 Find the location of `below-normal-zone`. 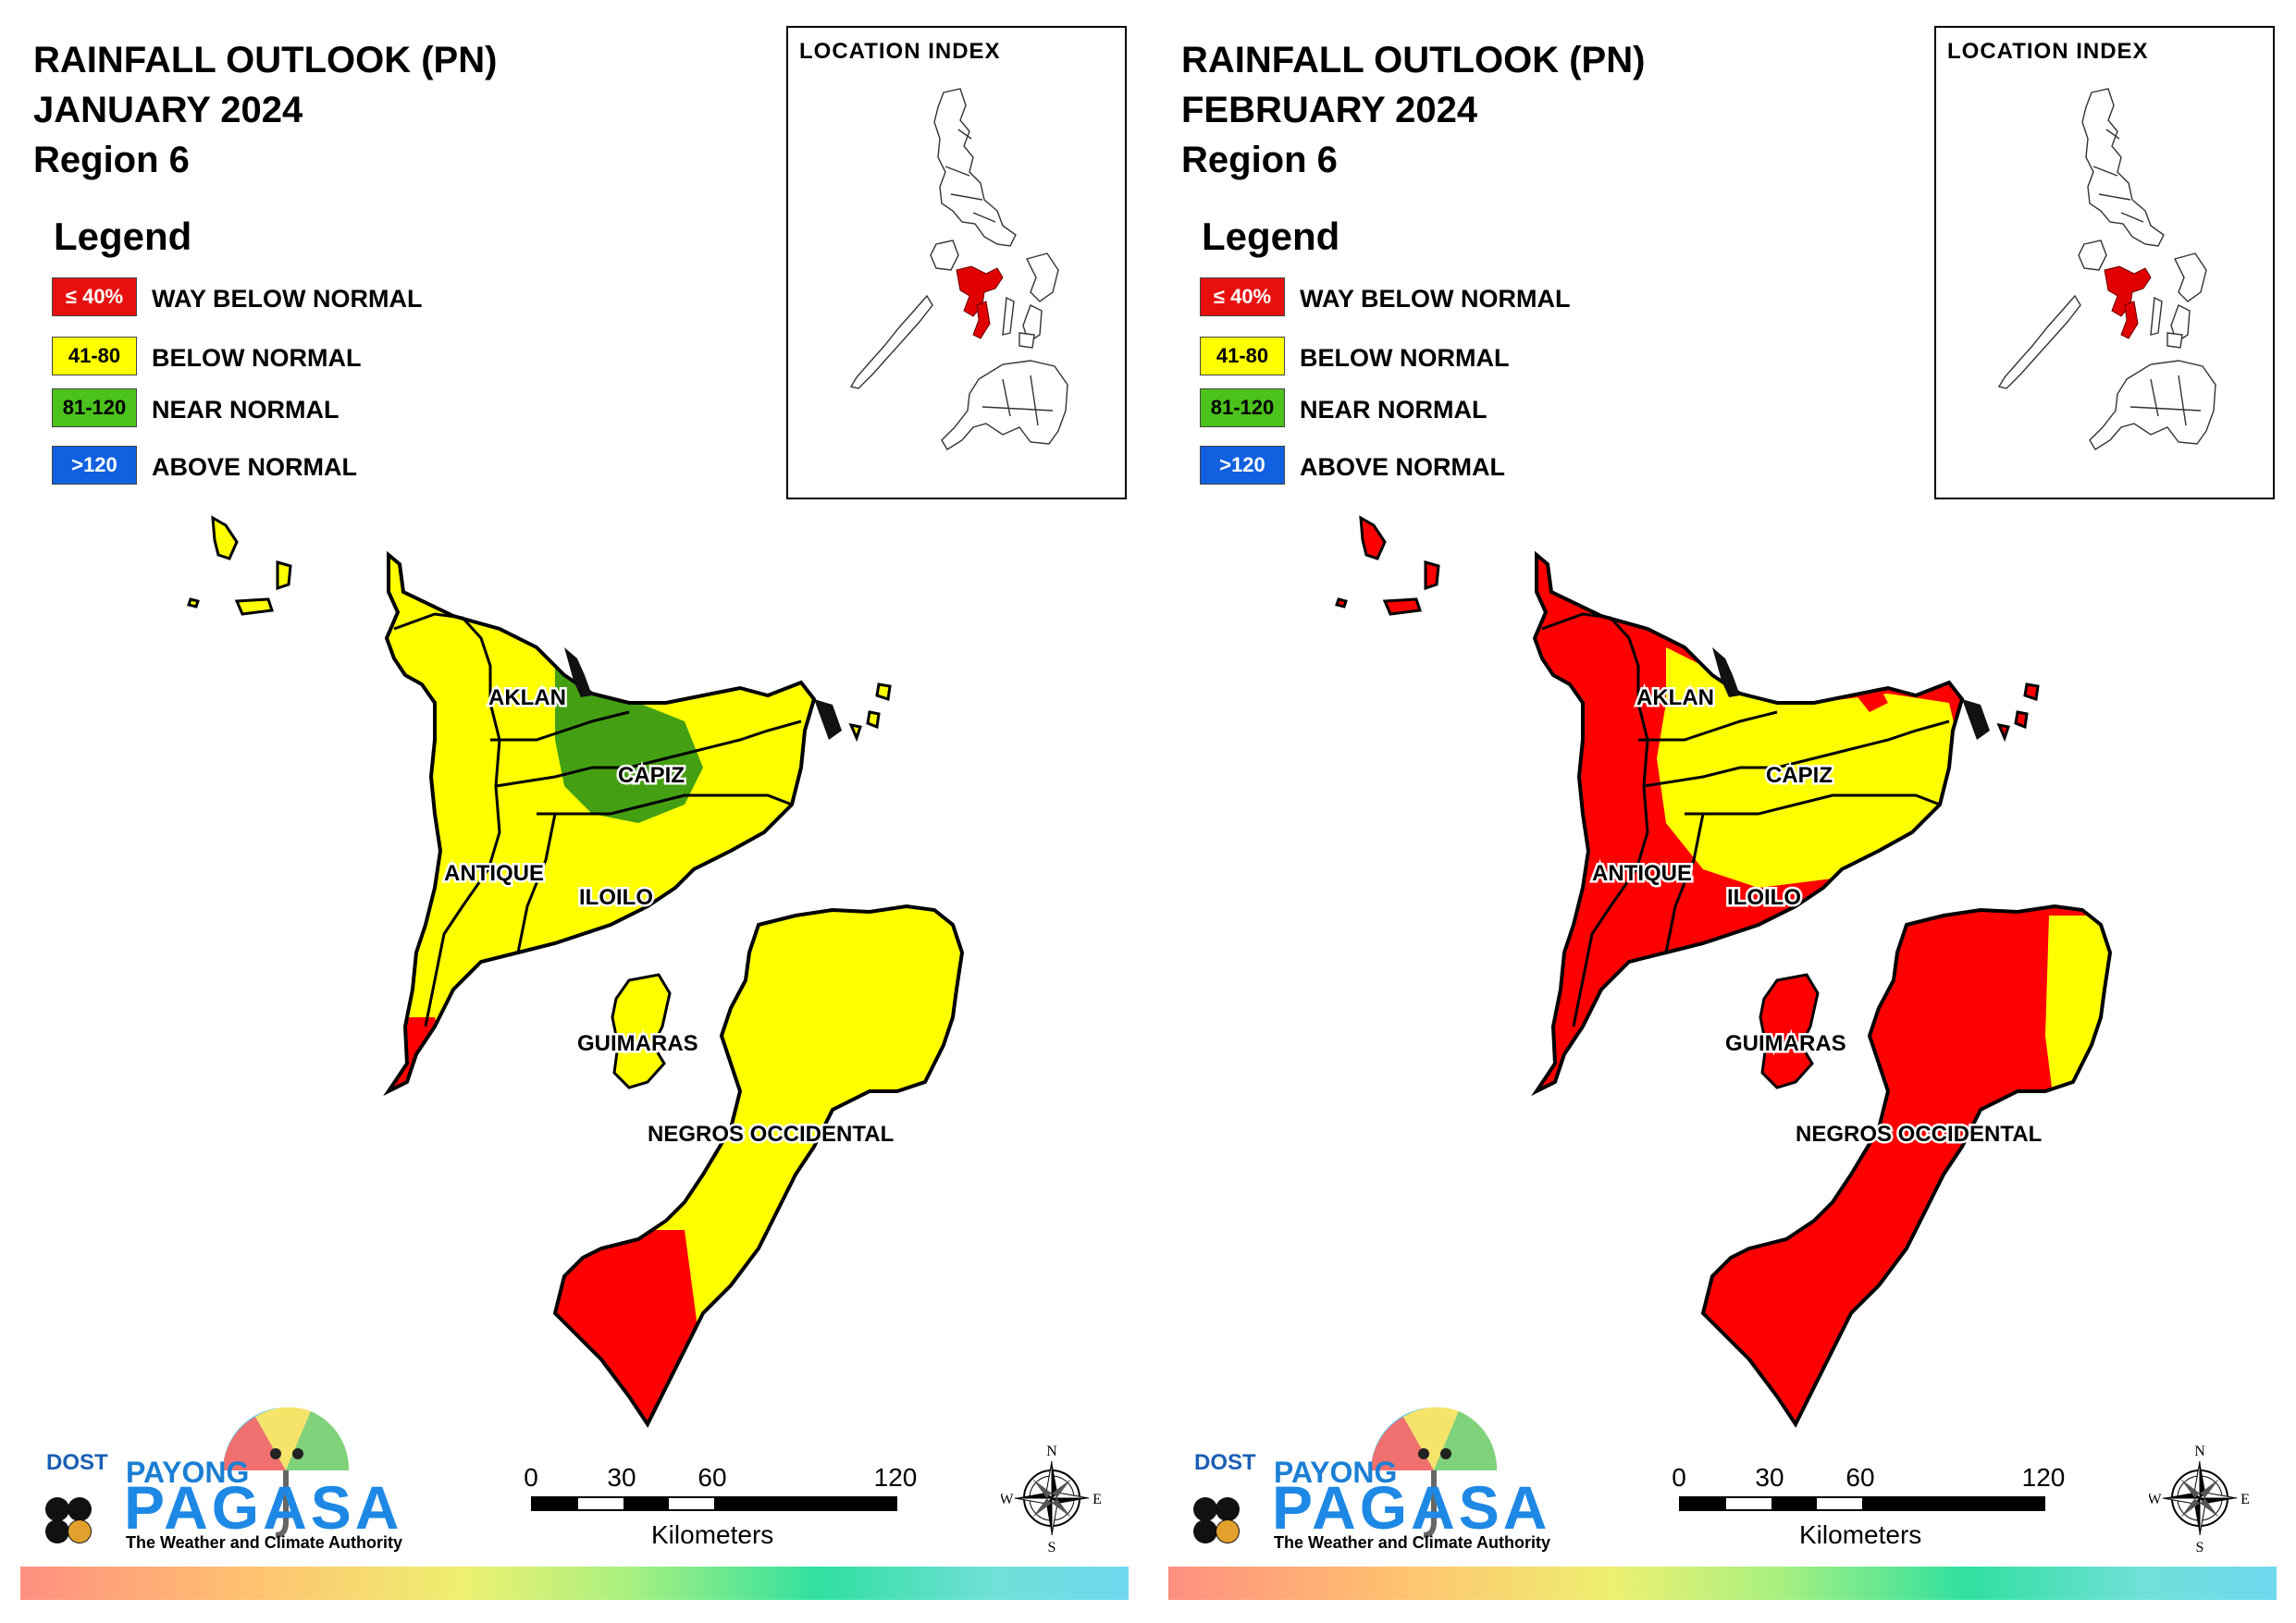

below-normal-zone is located at coordinates (1809, 767).